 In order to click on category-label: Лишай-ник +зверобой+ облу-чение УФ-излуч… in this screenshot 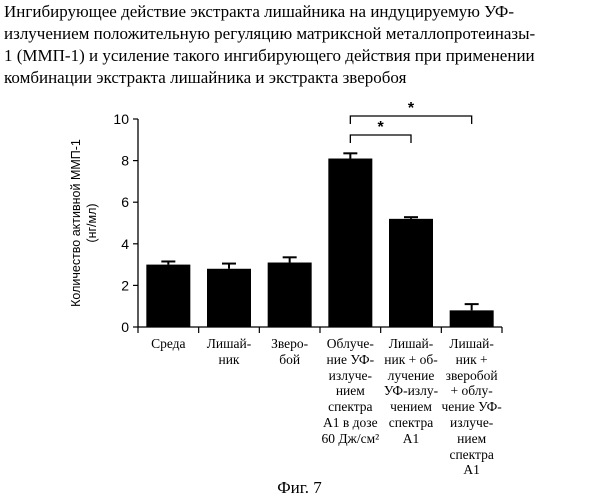, I will do `click(472, 407)`.